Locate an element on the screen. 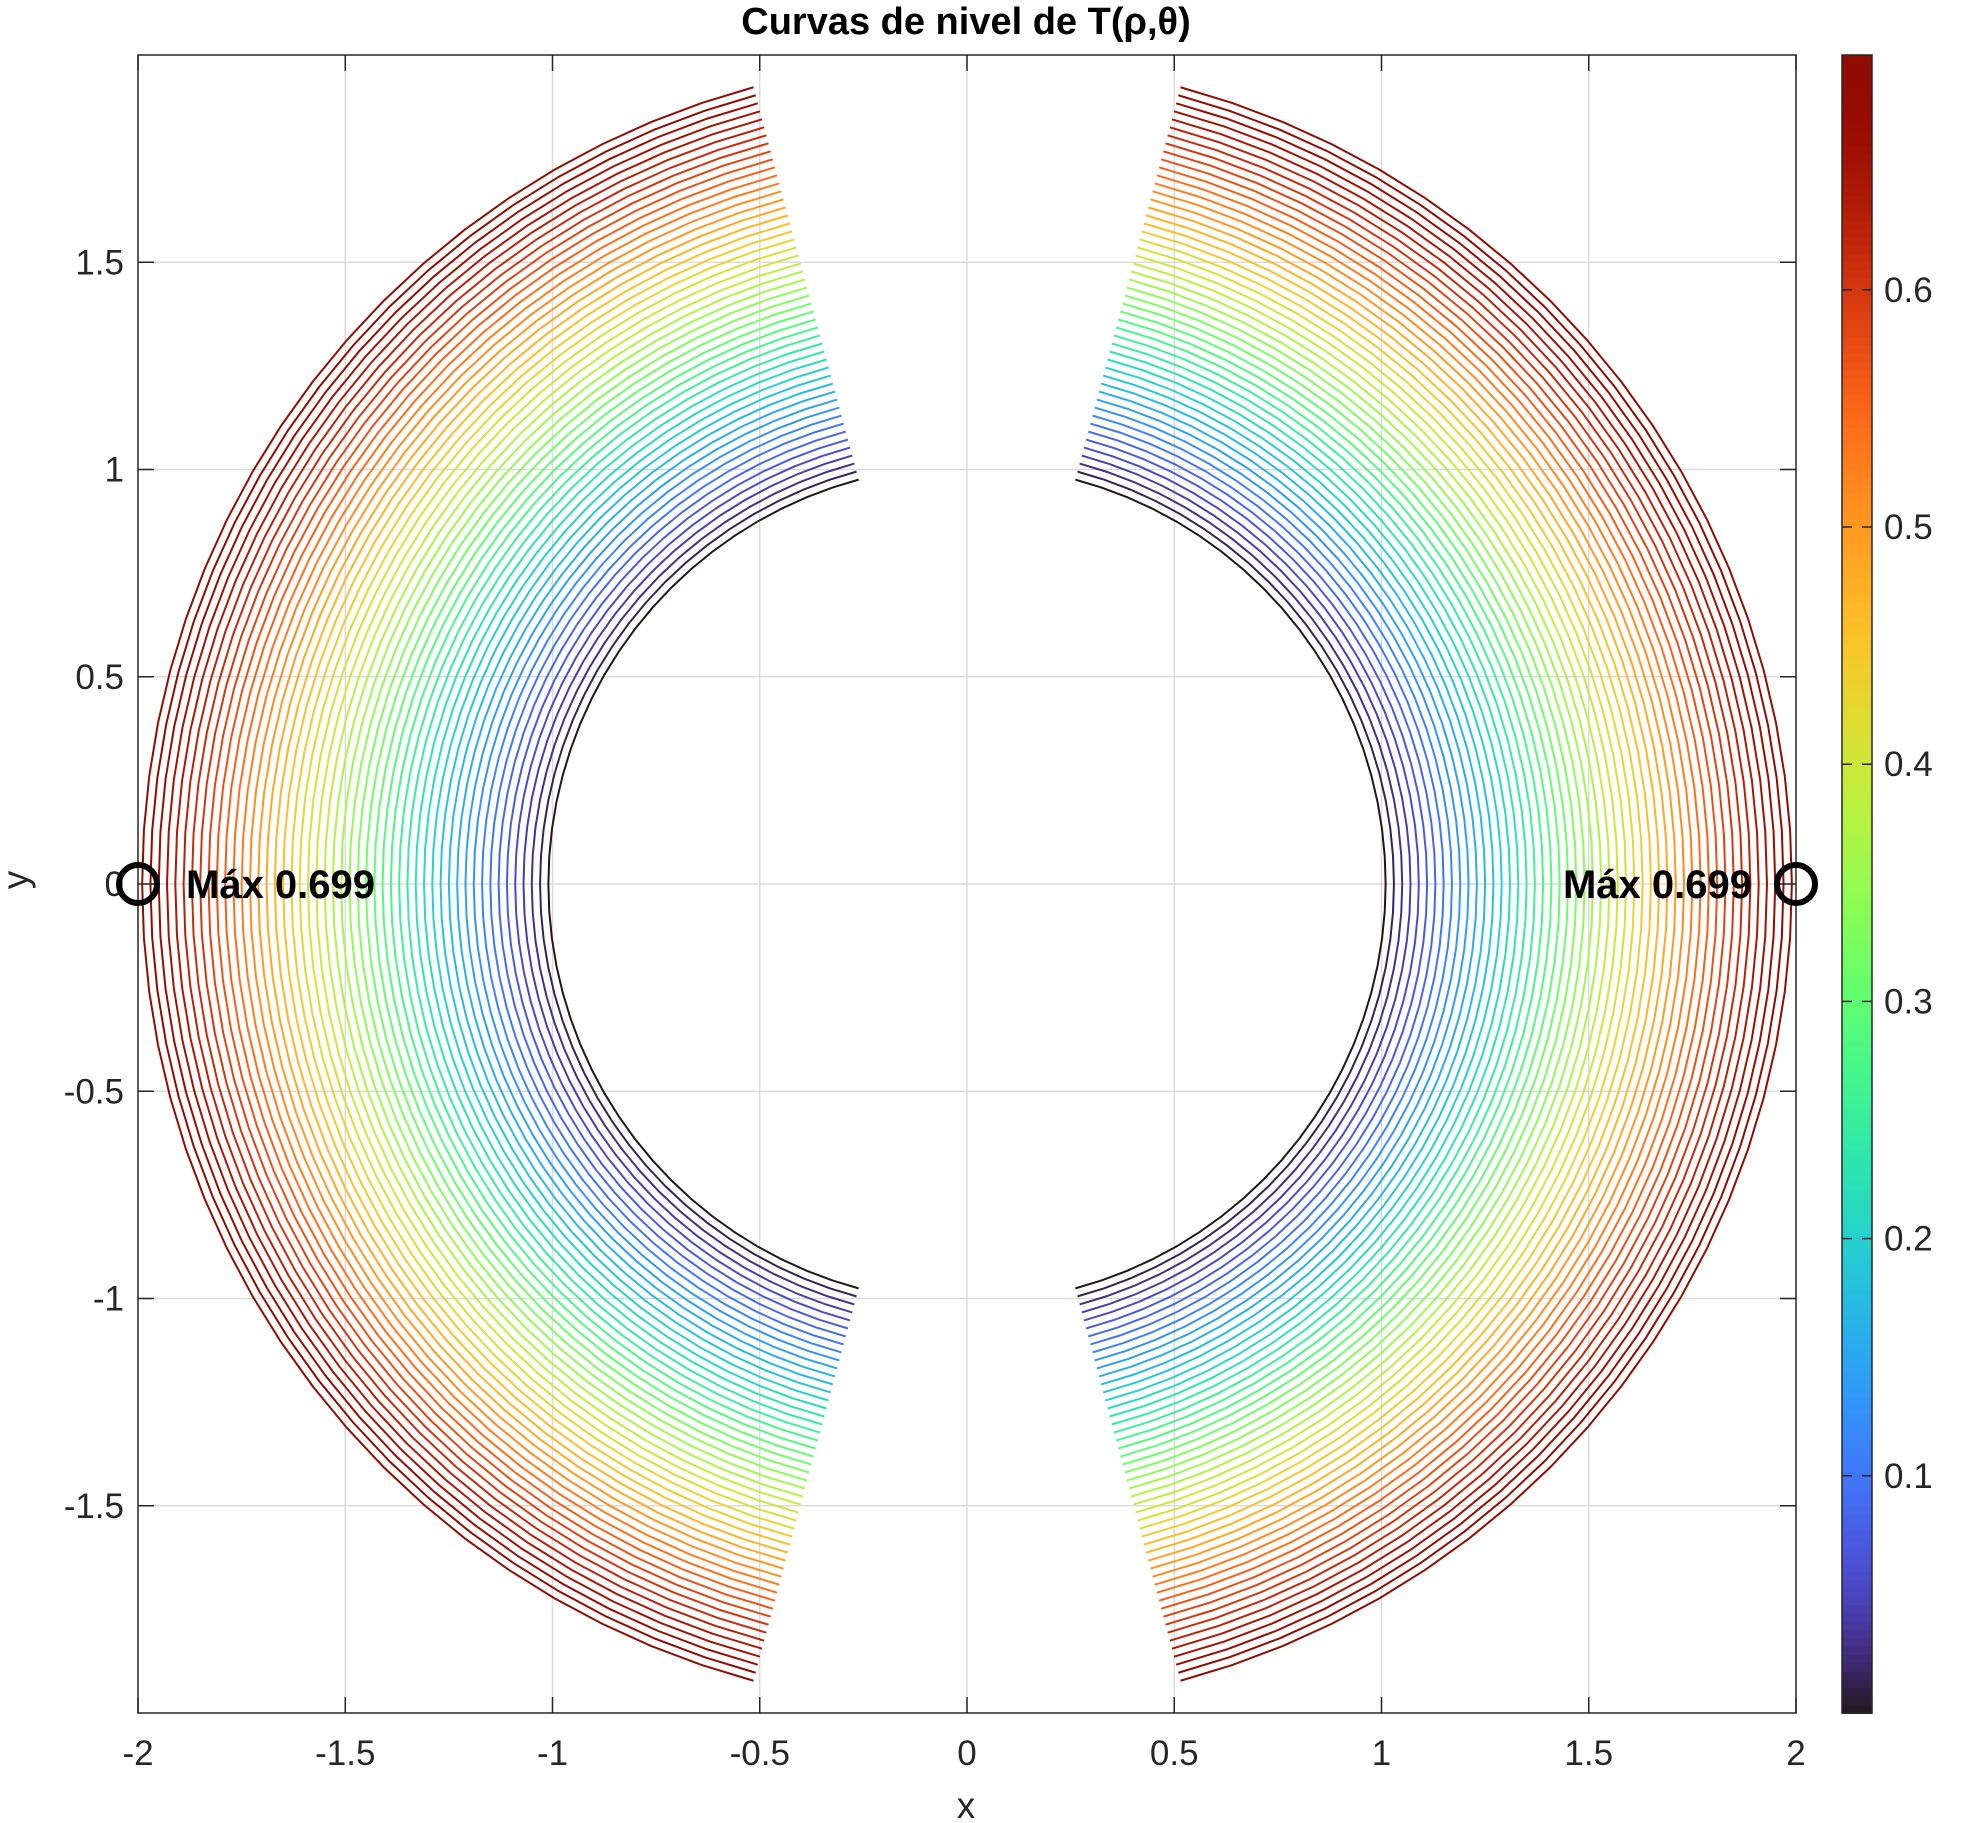 The height and width of the screenshot is (1823, 1978). max-marker is located at coordinates (138, 884).